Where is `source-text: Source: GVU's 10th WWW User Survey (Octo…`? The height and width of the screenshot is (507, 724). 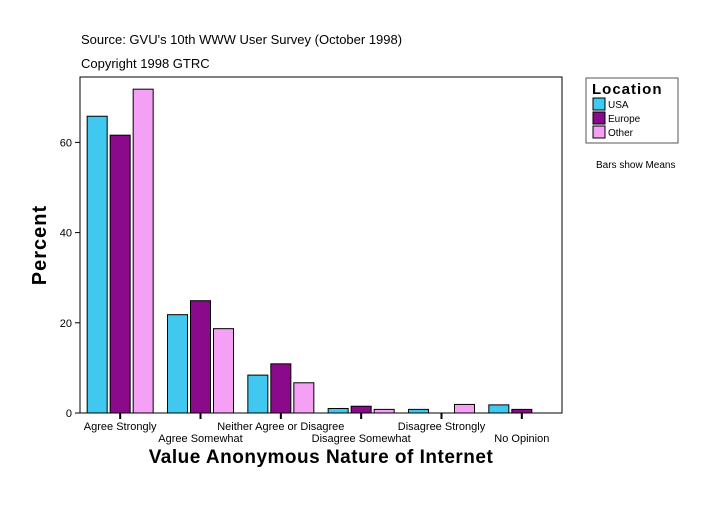
source-text: Source: GVU's 10th WWW User Survey (Octo… is located at coordinates (241, 39).